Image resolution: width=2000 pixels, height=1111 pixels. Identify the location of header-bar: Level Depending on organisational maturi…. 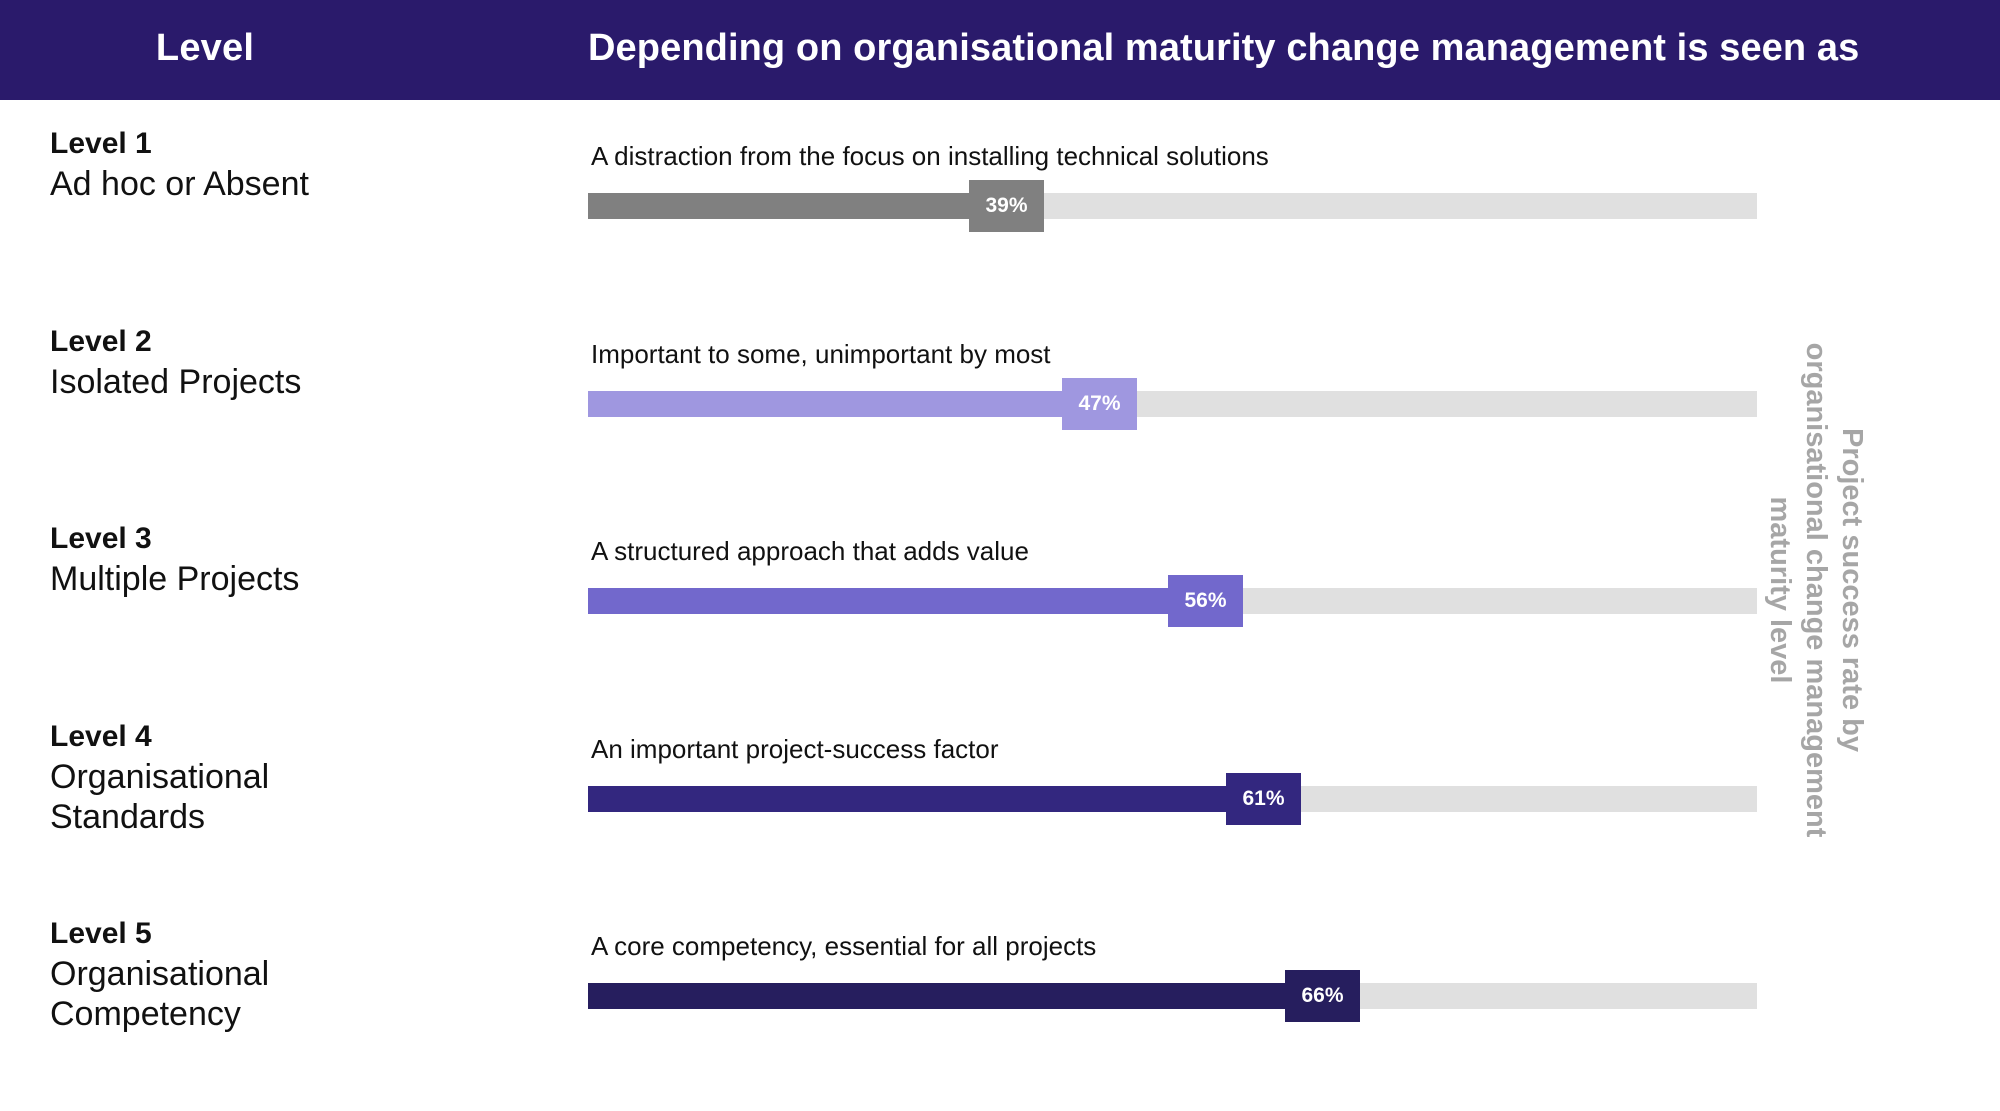
(1000, 50).